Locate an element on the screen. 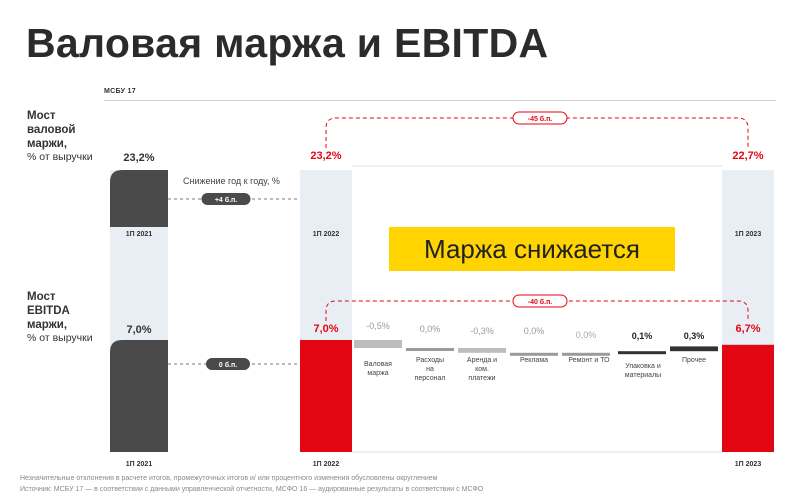 This screenshot has height=497, width=800. step-label-rent-2: ком. is located at coordinates (482, 369).